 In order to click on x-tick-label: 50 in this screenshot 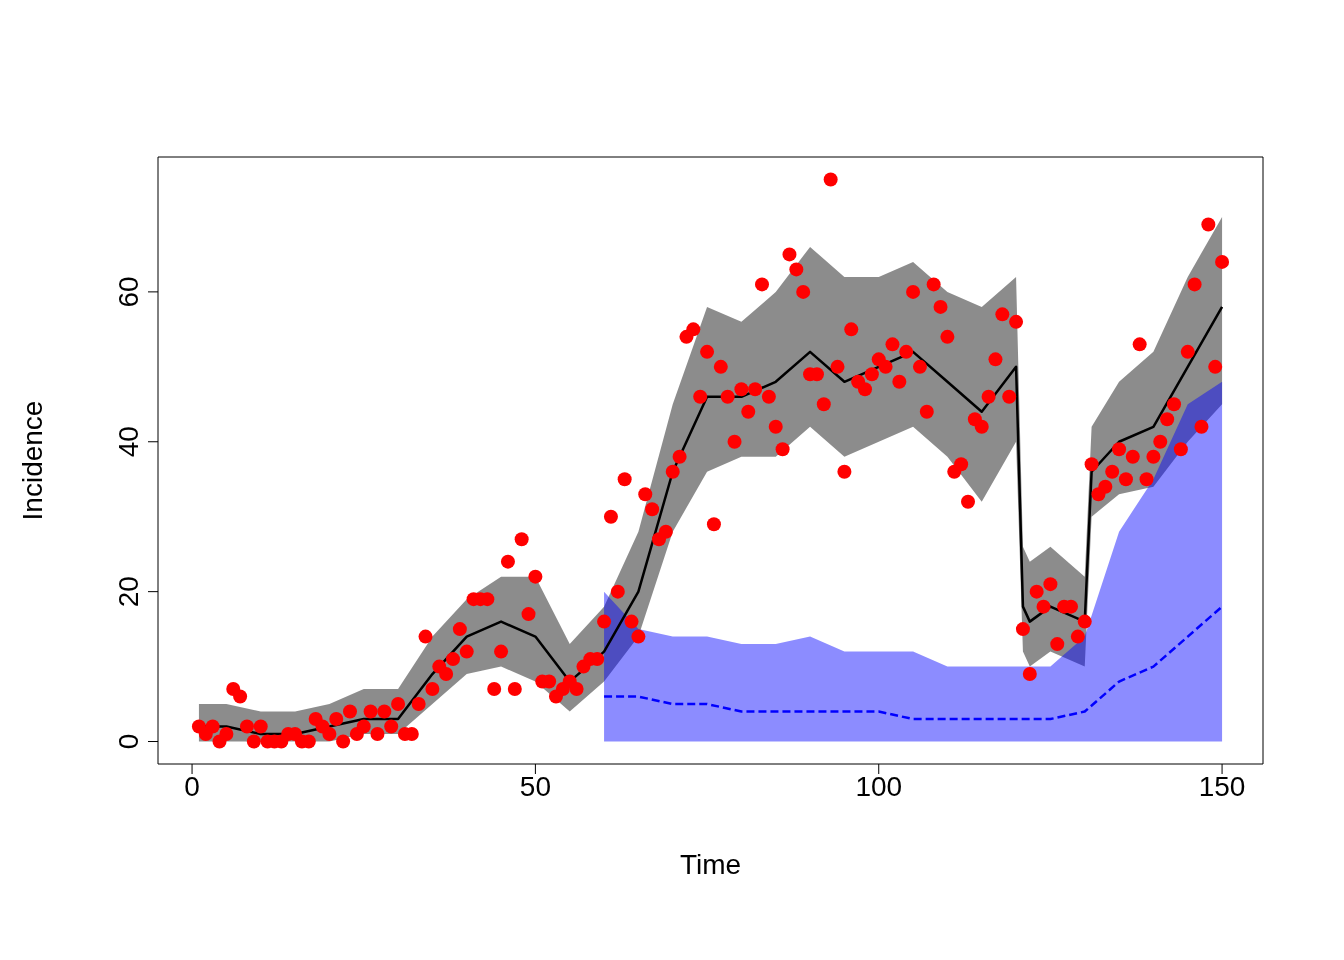, I will do `click(535, 786)`.